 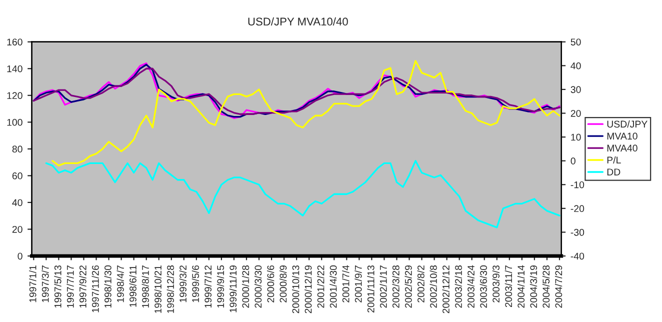 I want to click on y2-tick-label: 0, so click(x=573, y=161).